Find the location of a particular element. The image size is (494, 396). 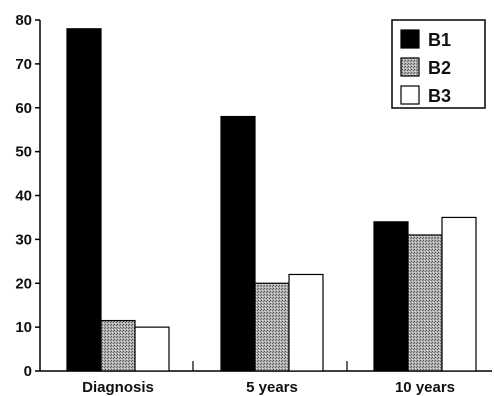

y-tick-label: 60 is located at coordinates (23, 108).